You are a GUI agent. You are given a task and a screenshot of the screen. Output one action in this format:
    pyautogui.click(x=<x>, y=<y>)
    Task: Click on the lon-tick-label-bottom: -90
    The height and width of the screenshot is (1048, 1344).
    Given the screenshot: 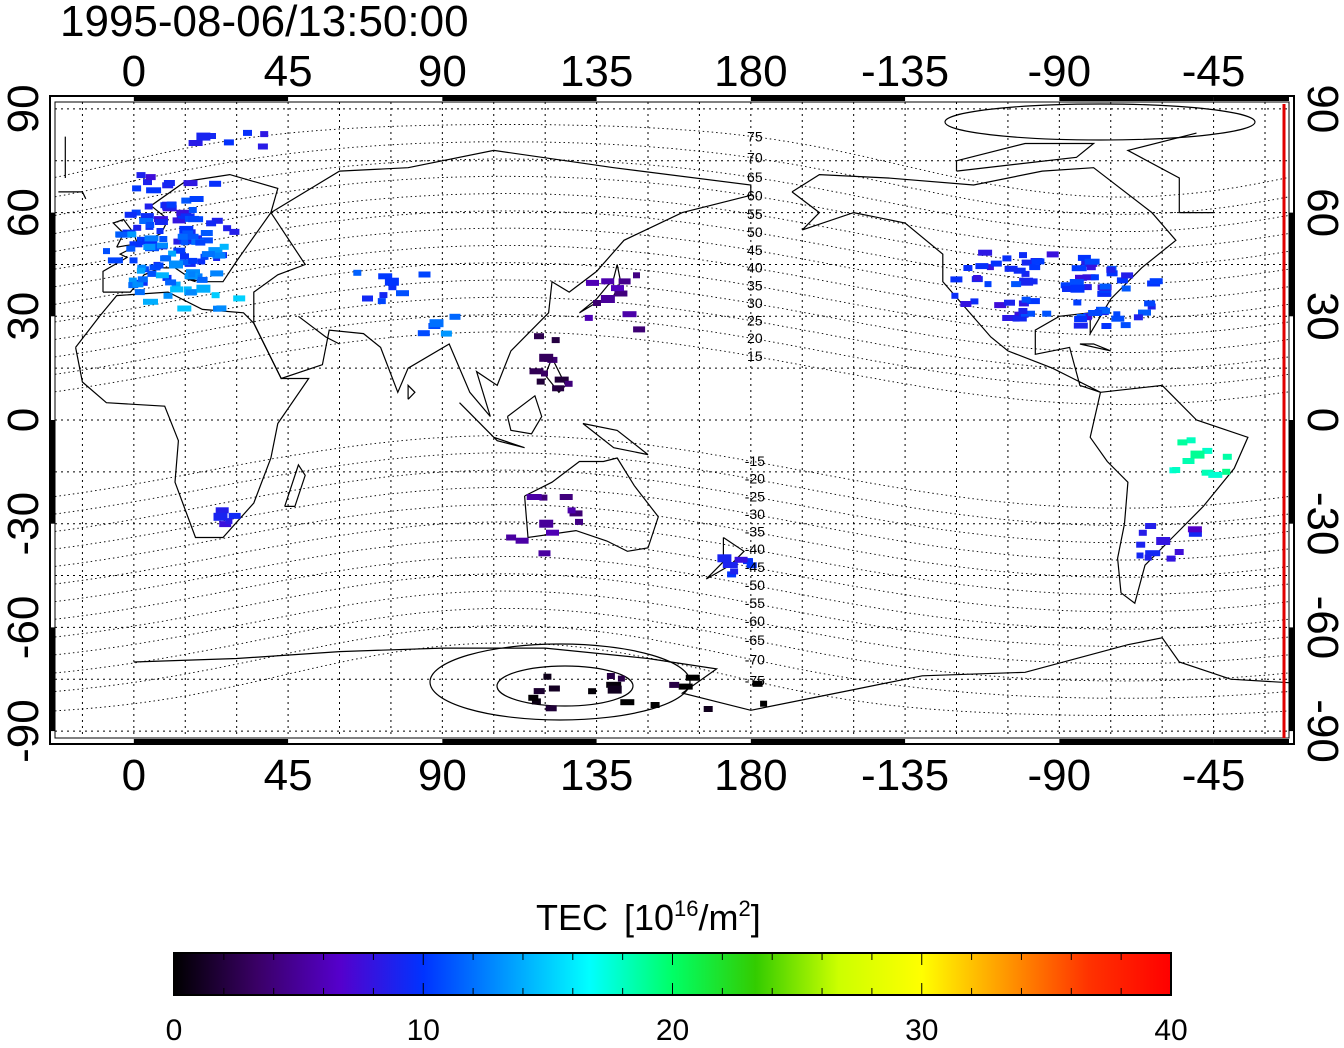 What is the action you would take?
    pyautogui.click(x=1060, y=775)
    